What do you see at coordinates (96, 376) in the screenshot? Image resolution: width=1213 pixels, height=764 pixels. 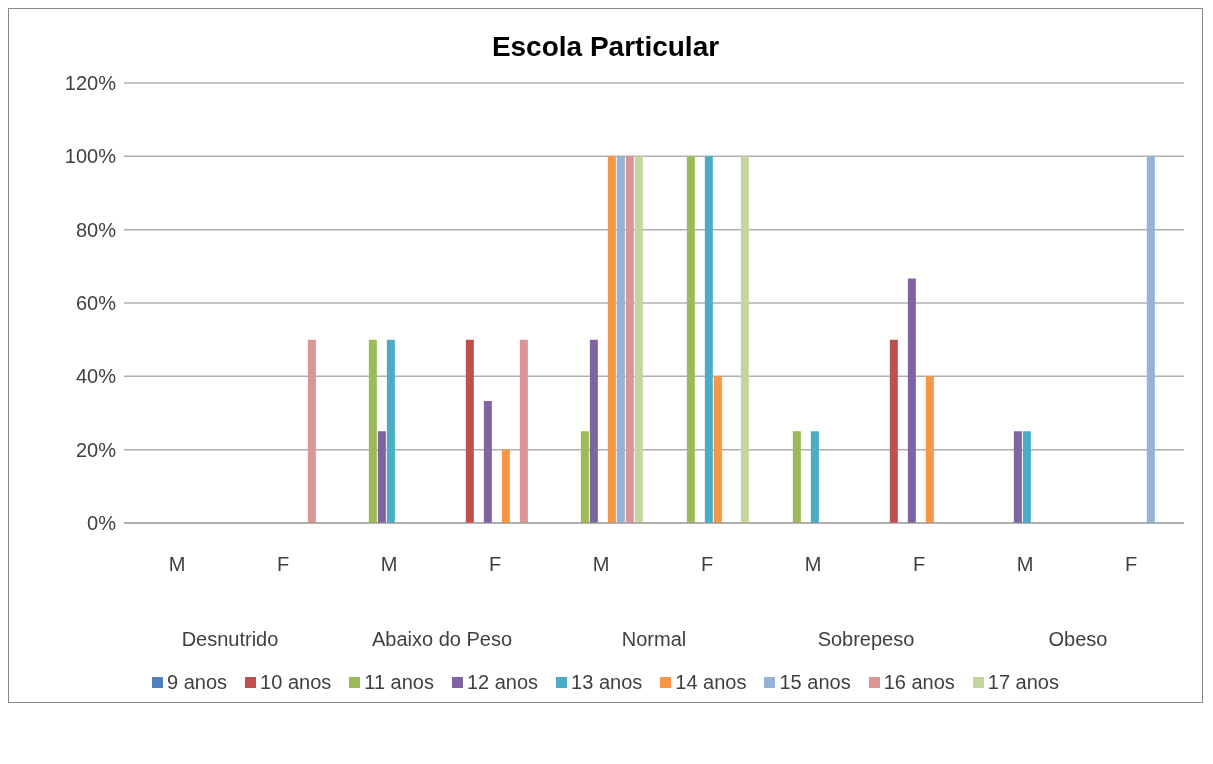 I see `y-tick-label: 40%` at bounding box center [96, 376].